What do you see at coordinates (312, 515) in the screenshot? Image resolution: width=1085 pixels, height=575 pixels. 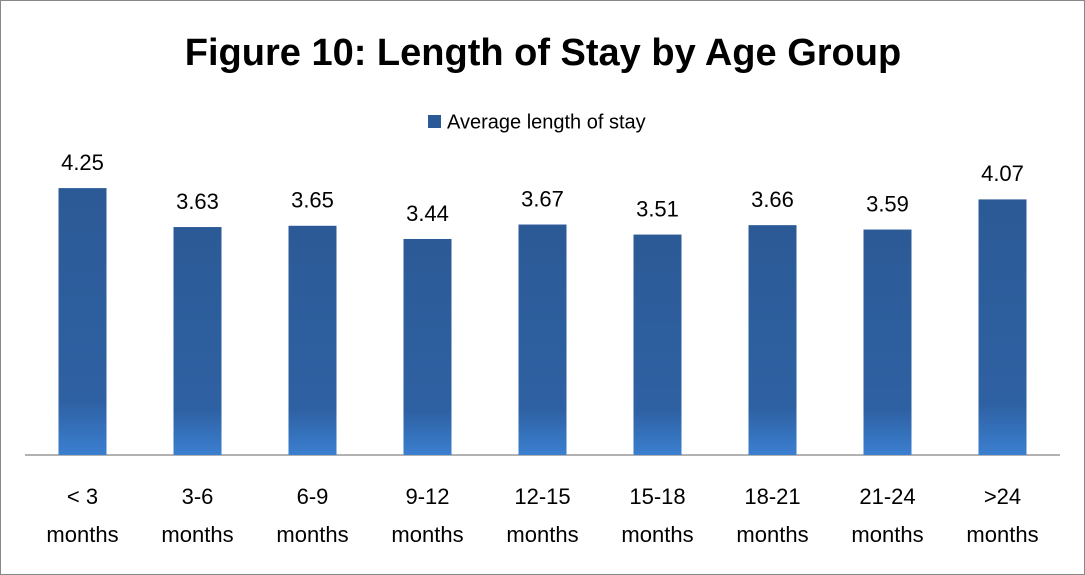 I see `x-tick-label: 6-9 months` at bounding box center [312, 515].